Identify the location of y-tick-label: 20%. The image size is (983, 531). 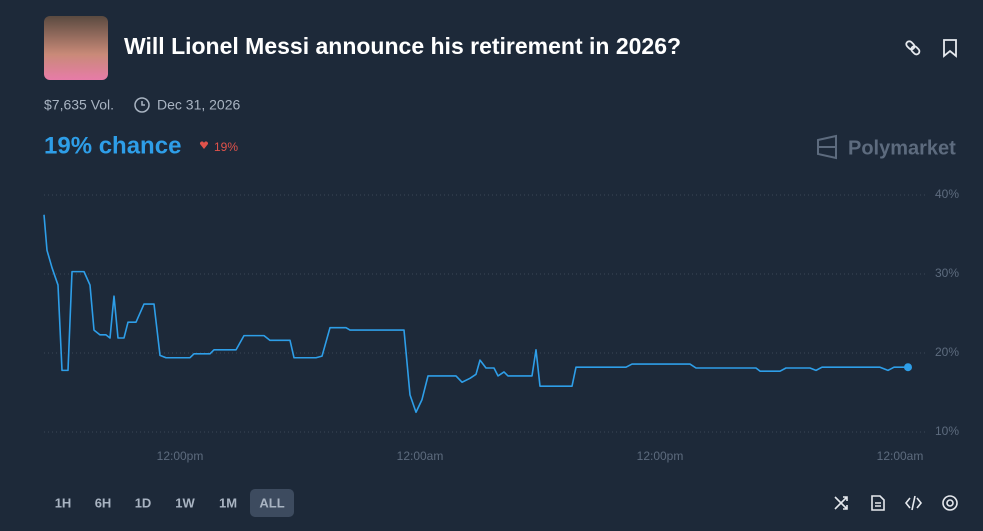
(947, 352).